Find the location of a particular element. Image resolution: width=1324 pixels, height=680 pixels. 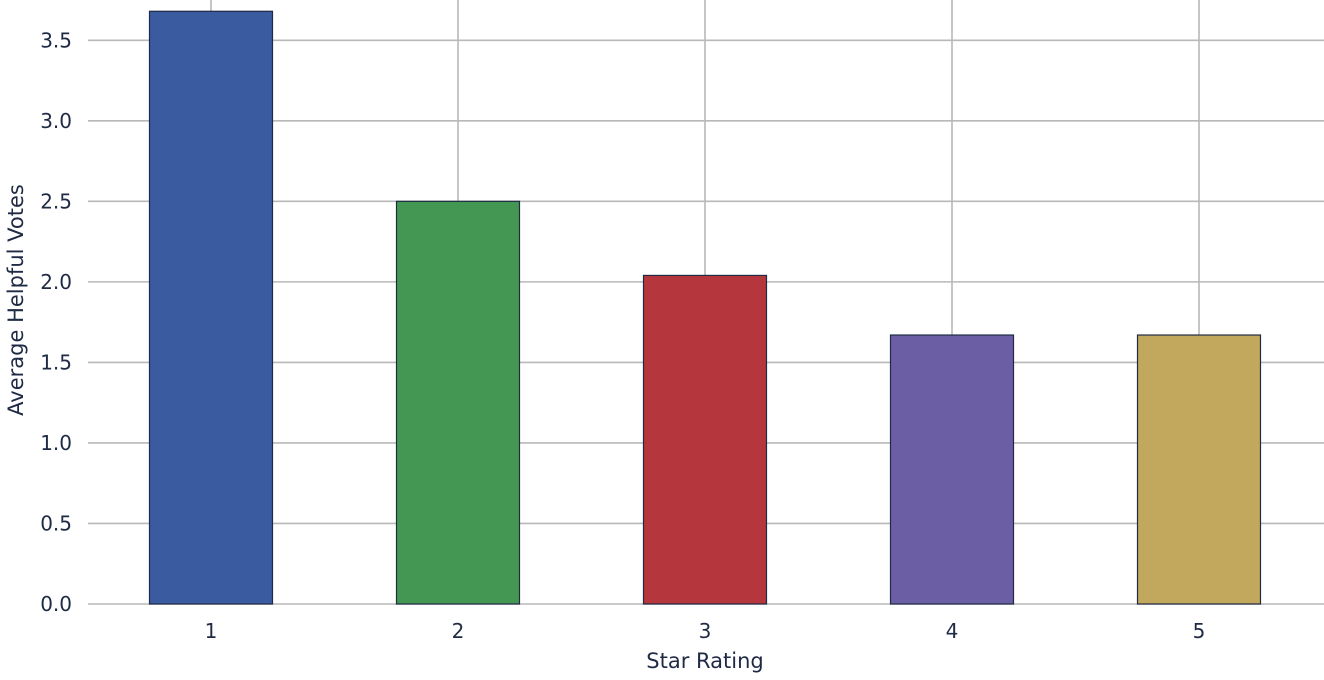

x-tick-label: 4 is located at coordinates (952, 631).